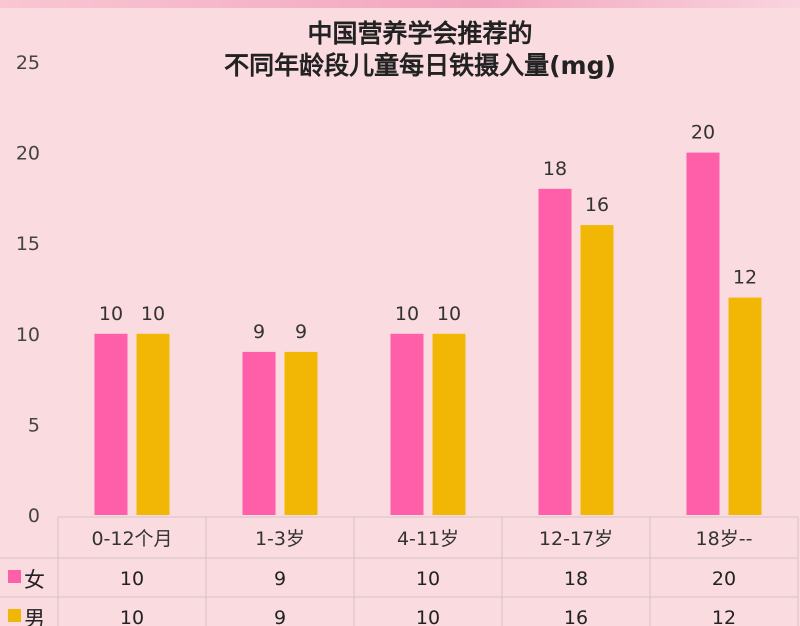 The height and width of the screenshot is (626, 800). I want to click on bar-value-label: 12, so click(745, 278).